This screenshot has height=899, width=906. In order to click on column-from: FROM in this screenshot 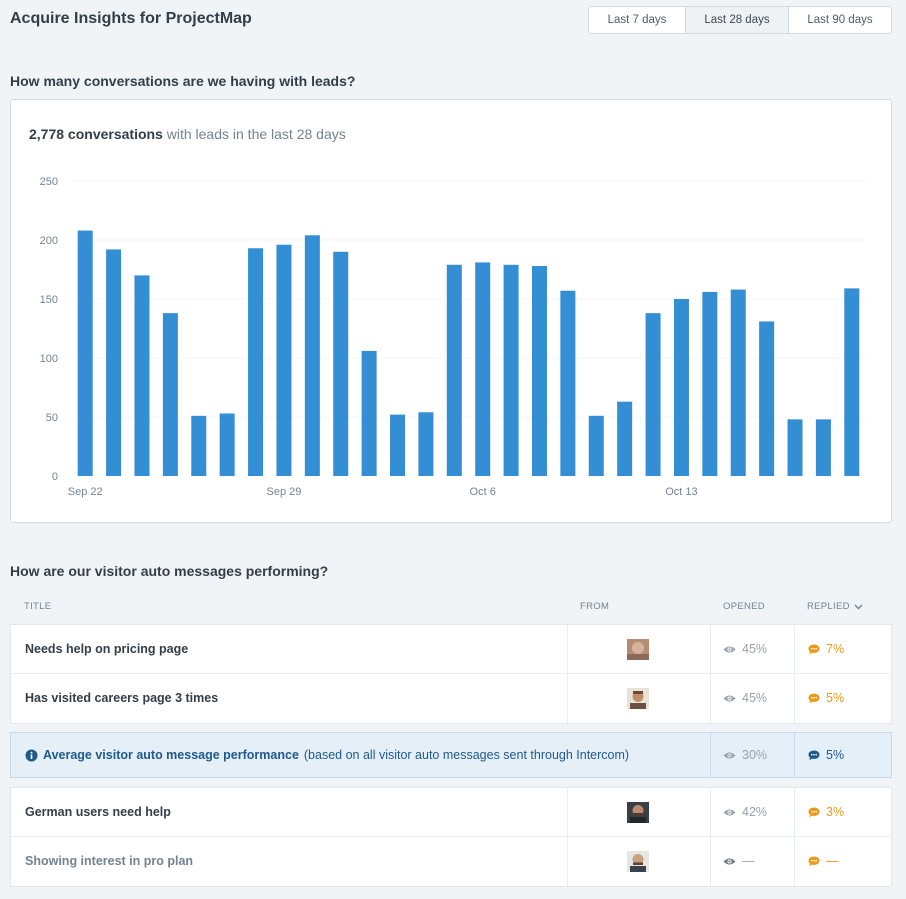, I will do `click(595, 606)`.